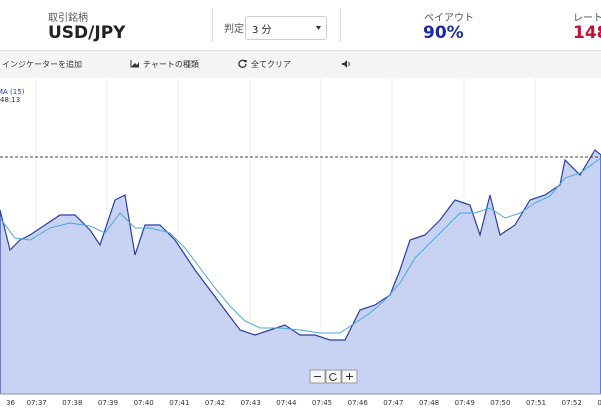 The height and width of the screenshot is (412, 601). What do you see at coordinates (37, 403) in the screenshot?
I see `x-tick-label: 07:37` at bounding box center [37, 403].